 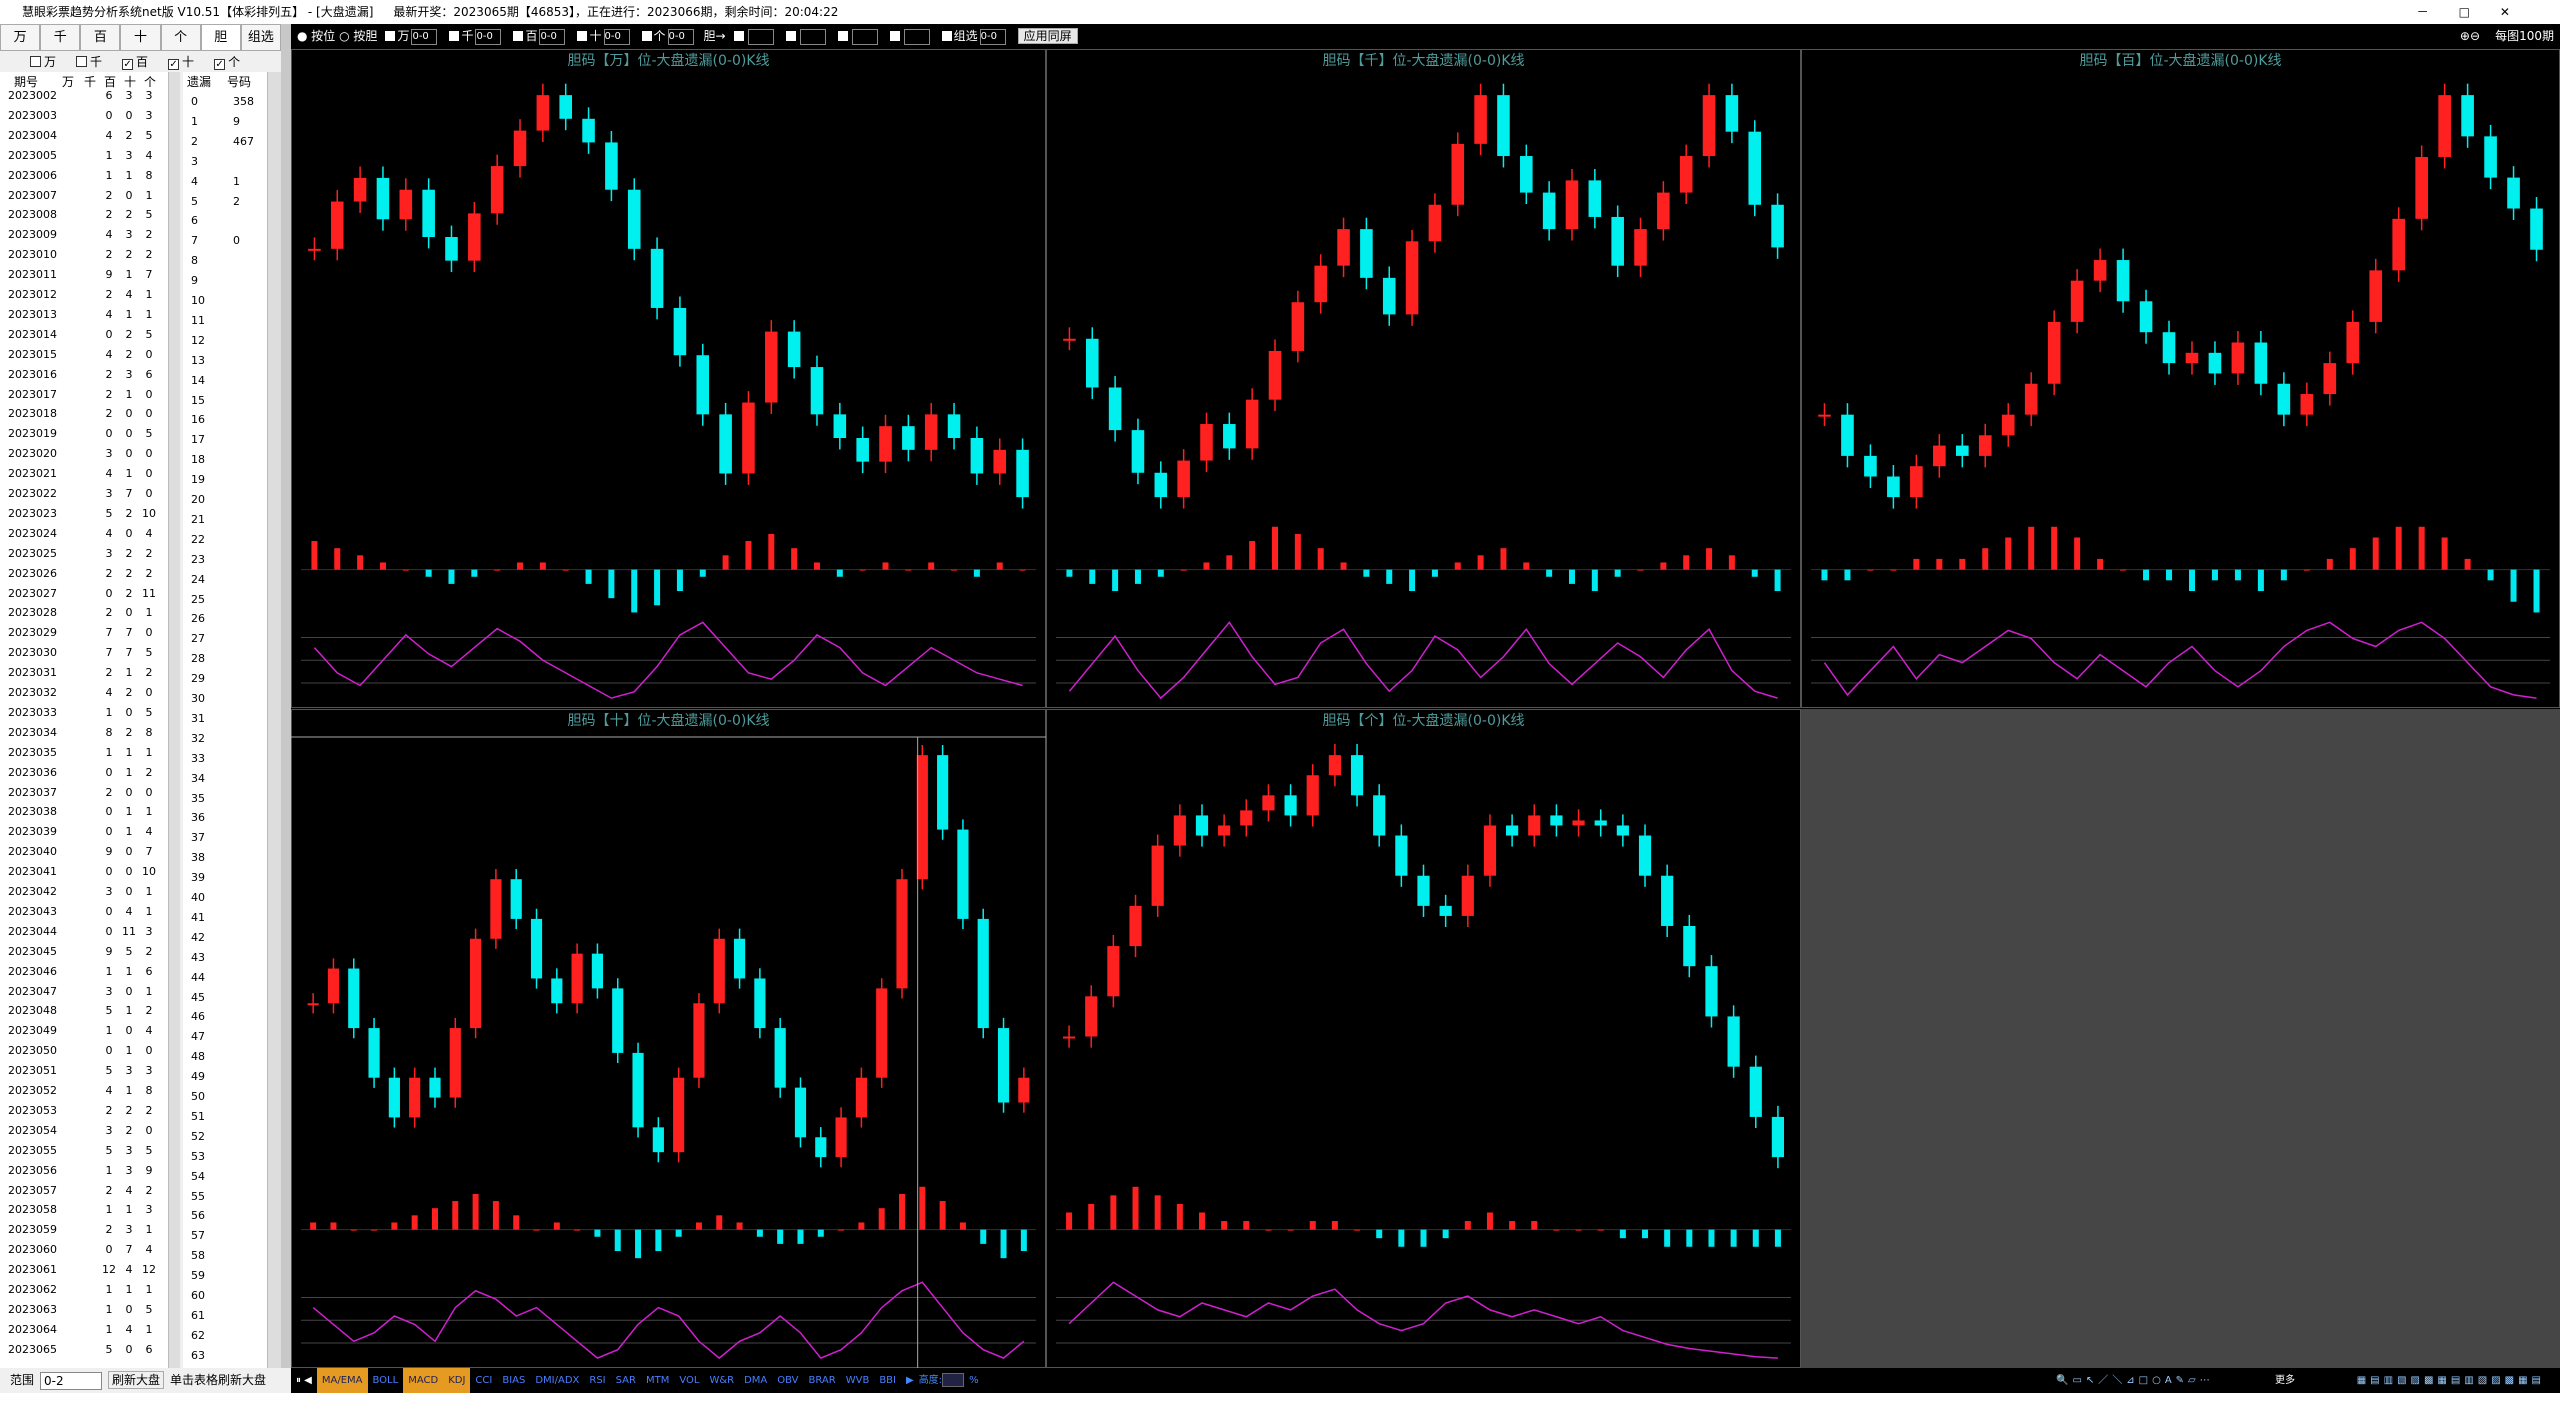 I want to click on splitter, so click(x=286, y=696).